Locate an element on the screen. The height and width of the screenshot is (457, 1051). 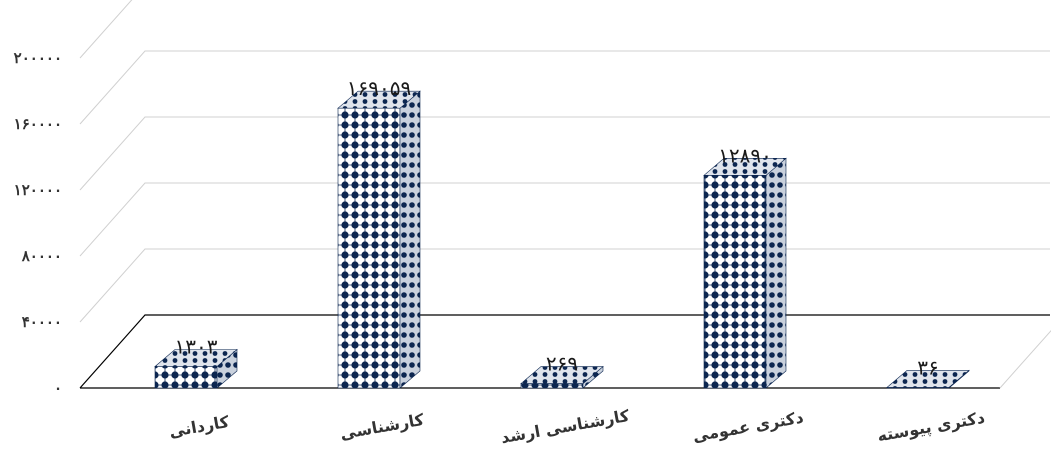
data-label: ۱۲۸۹۰ is located at coordinates (745, 155).